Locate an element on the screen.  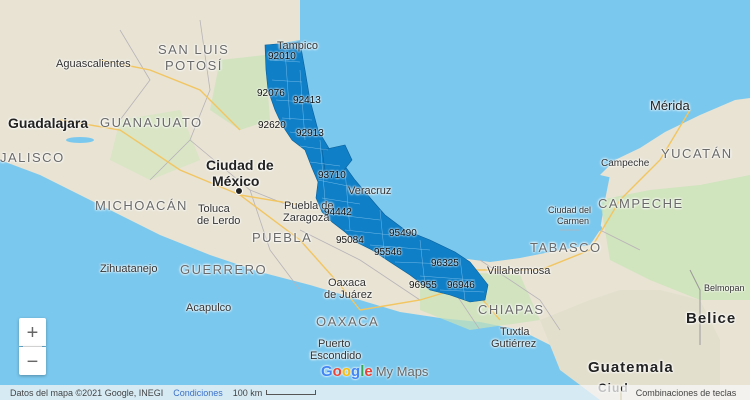
scale-label: 100 km is located at coordinates (247, 392).